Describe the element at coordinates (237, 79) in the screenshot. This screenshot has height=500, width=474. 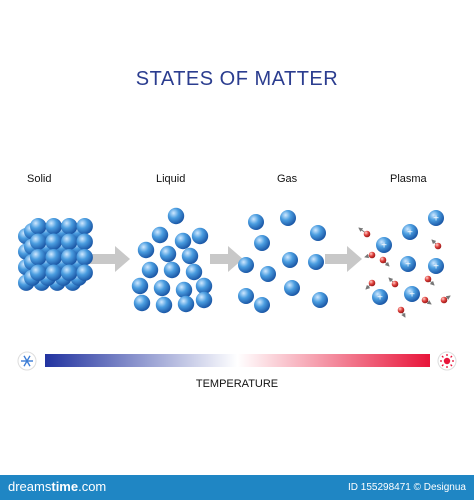
I see `diagram-title: STATES OF MATTER` at that location.